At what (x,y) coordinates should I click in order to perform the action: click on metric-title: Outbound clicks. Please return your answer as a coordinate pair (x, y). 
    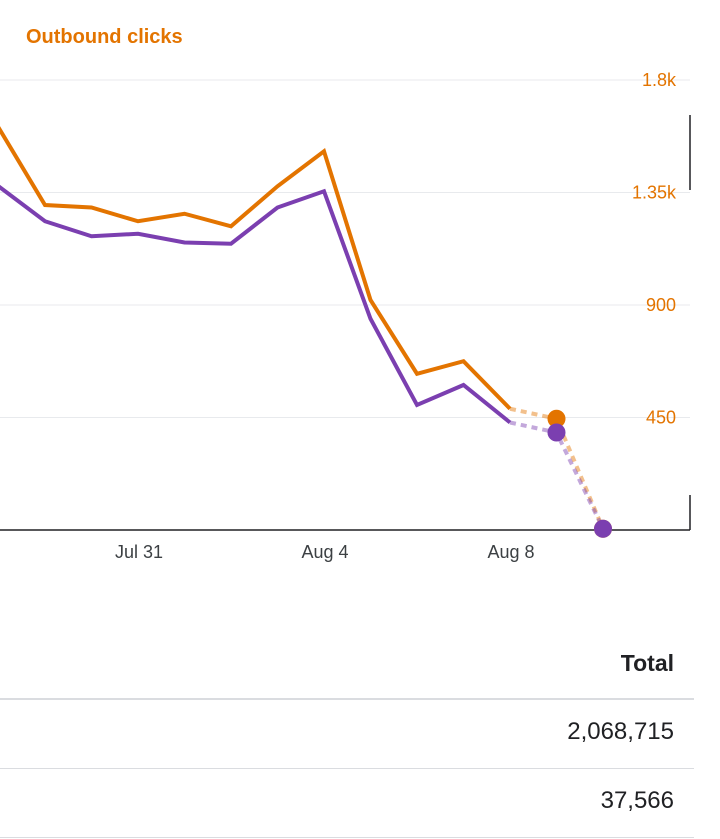
    Looking at the image, I should click on (104, 37).